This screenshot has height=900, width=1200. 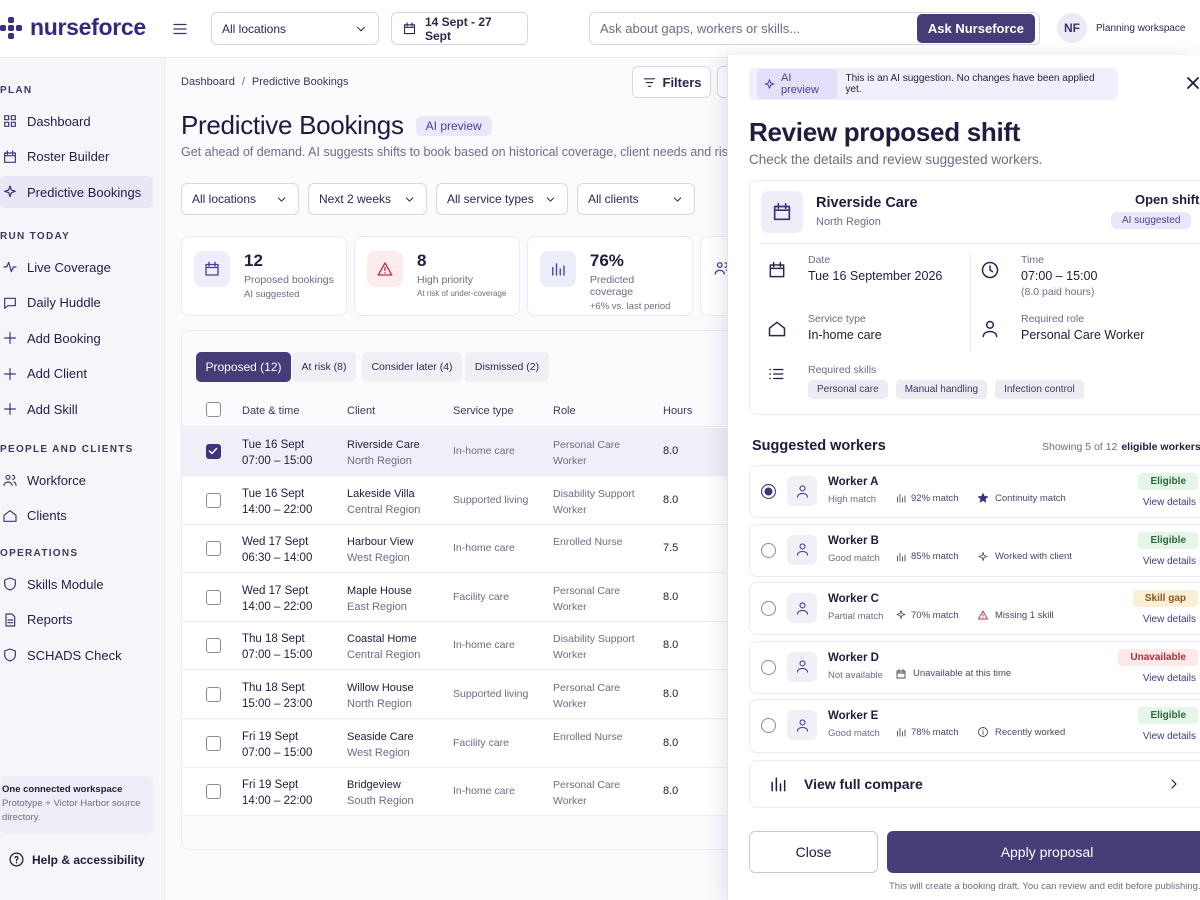 I want to click on filters-button: Filters, so click(x=671, y=82).